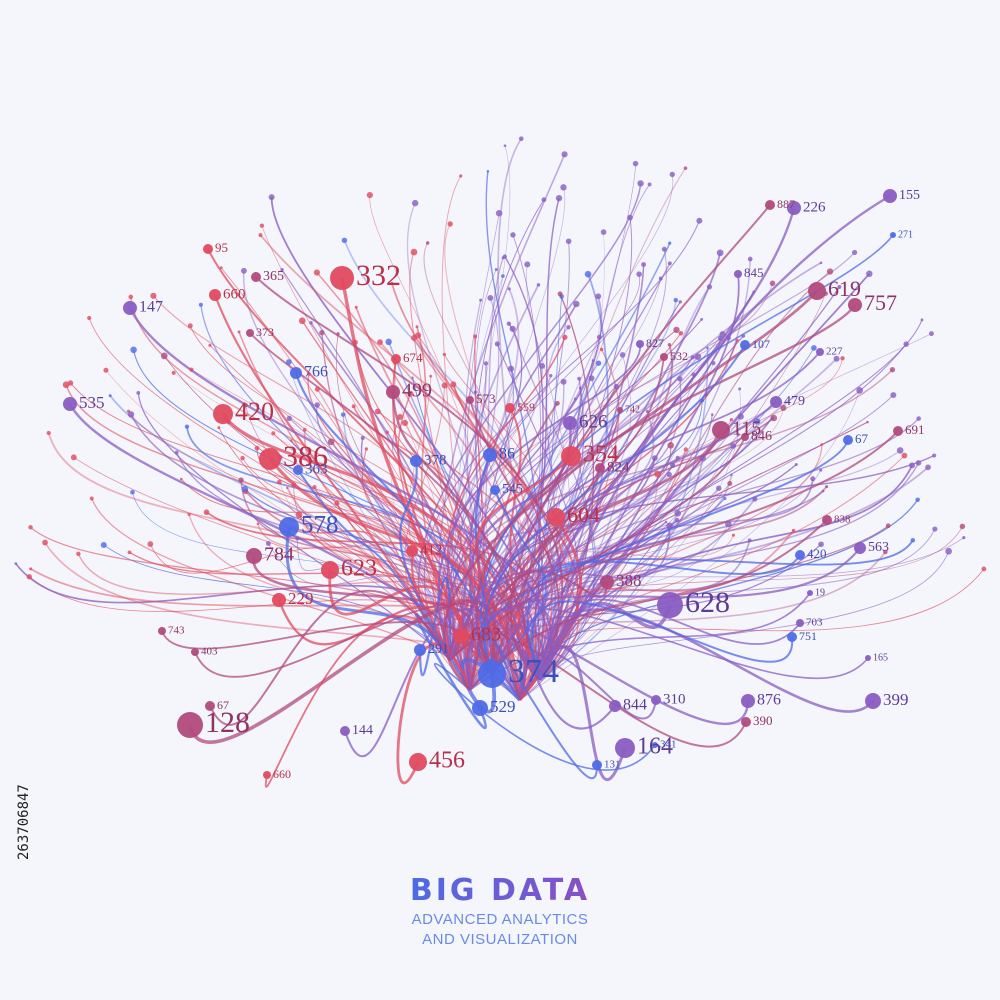 The height and width of the screenshot is (1000, 1000). What do you see at coordinates (316, 469) in the screenshot?
I see `node-label: 363` at bounding box center [316, 469].